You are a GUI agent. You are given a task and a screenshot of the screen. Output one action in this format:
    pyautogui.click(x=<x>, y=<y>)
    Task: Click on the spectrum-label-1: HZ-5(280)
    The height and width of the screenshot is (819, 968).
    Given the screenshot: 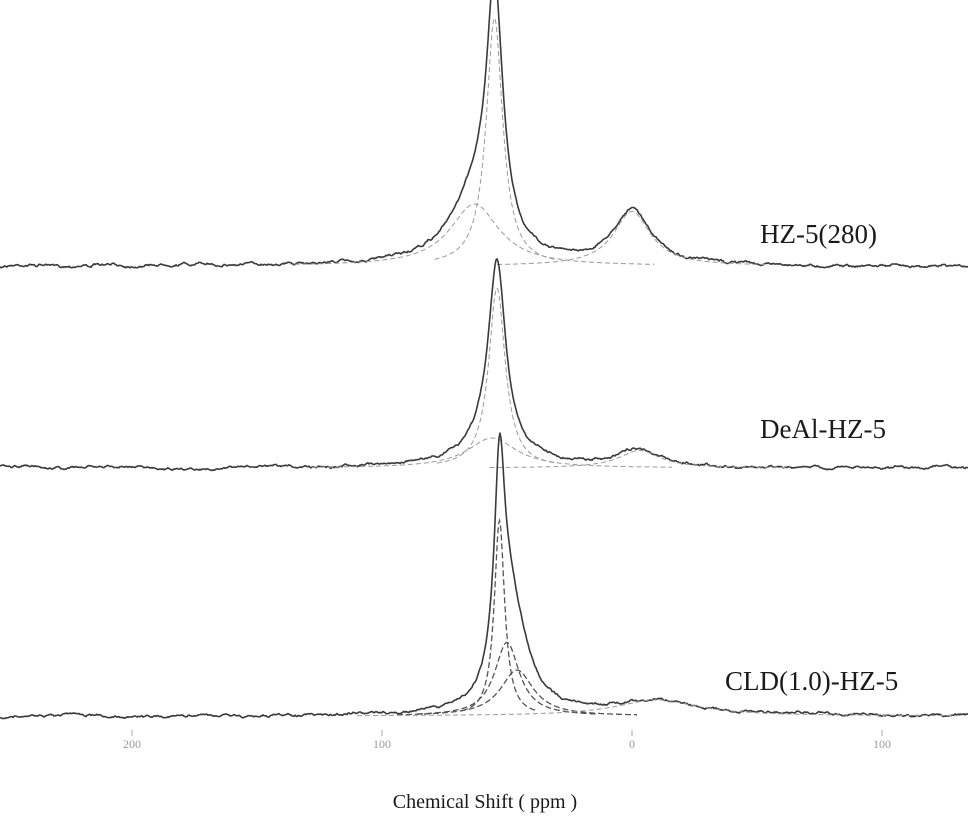 What is the action you would take?
    pyautogui.click(x=818, y=234)
    